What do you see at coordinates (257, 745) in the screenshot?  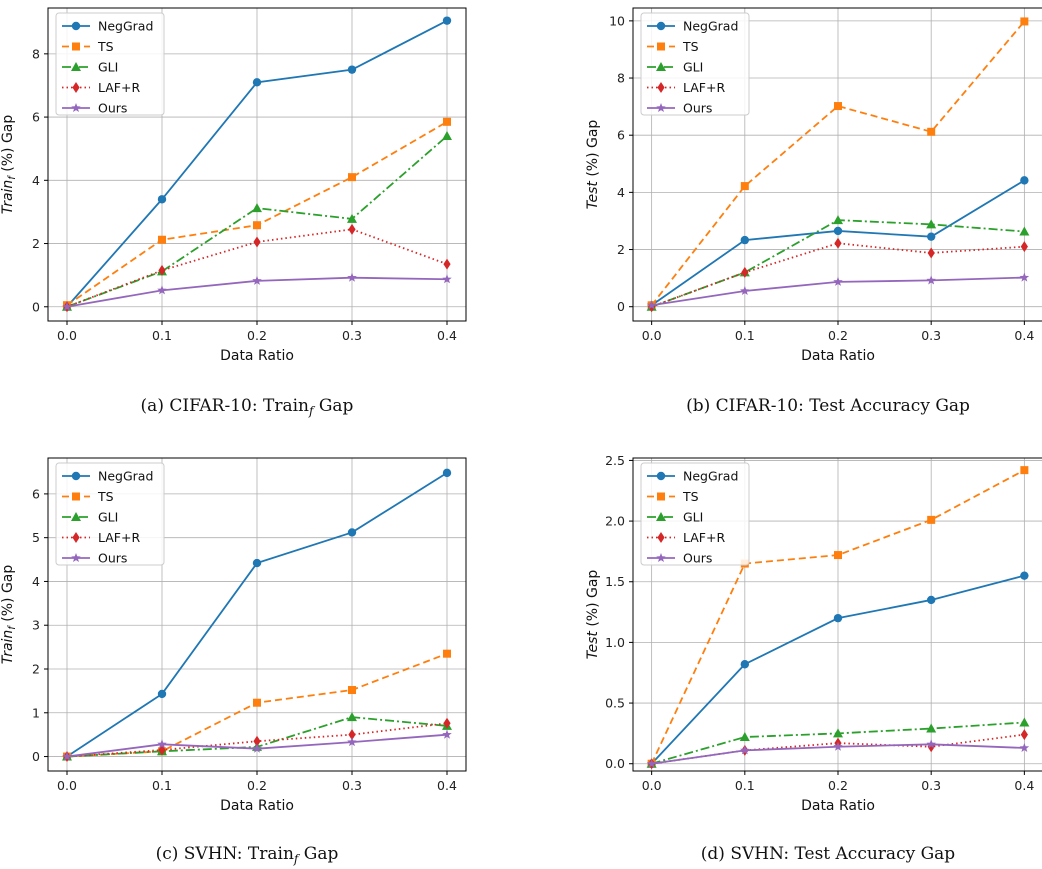 I see `series-ours` at bounding box center [257, 745].